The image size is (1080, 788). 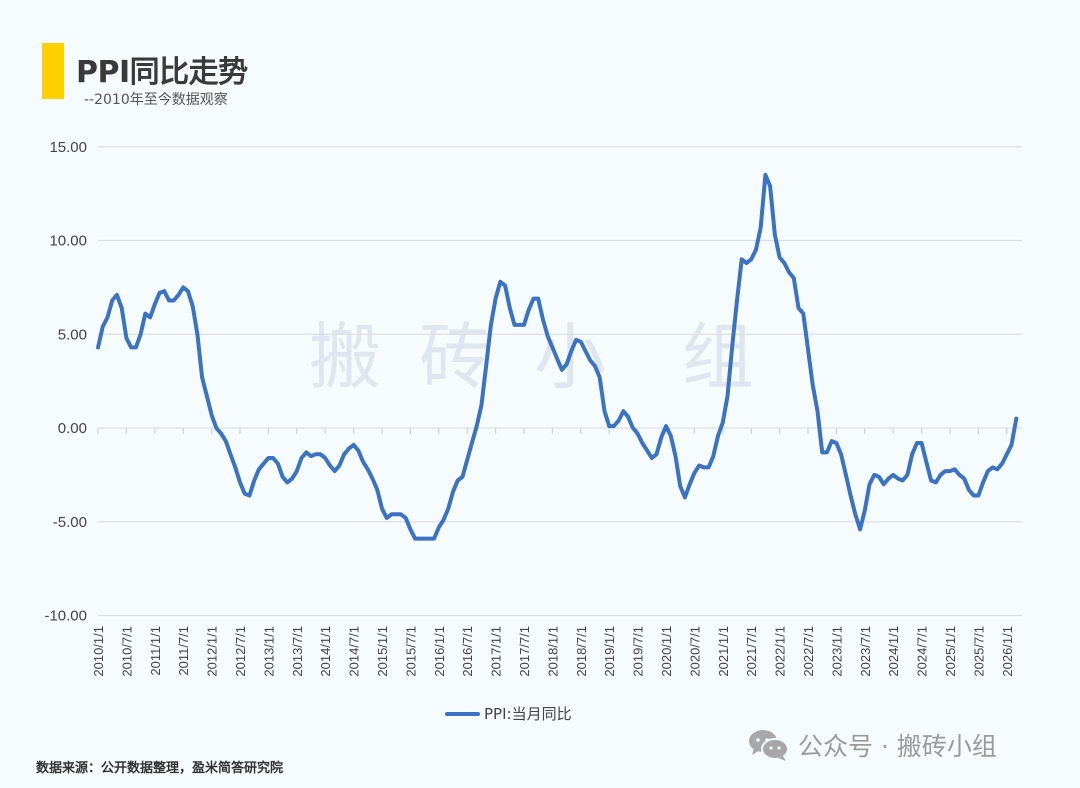 What do you see at coordinates (345, 357) in the screenshot?
I see `watermark-char: 搬` at bounding box center [345, 357].